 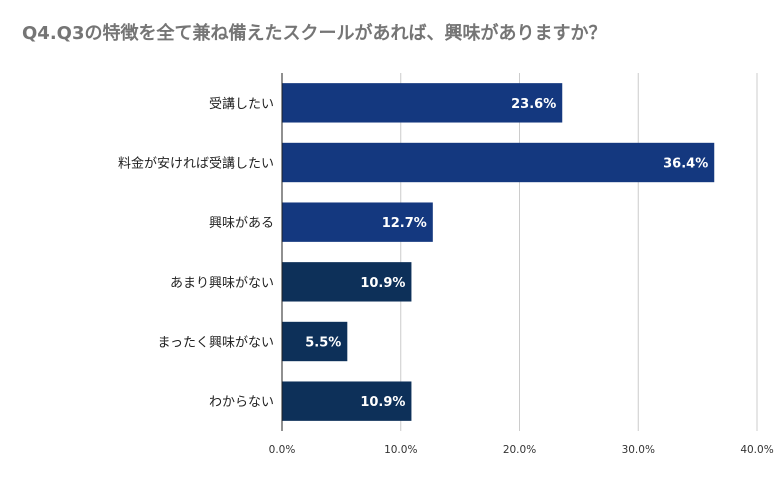 What do you see at coordinates (241, 402) in the screenshot?
I see `category-label: わからない` at bounding box center [241, 402].